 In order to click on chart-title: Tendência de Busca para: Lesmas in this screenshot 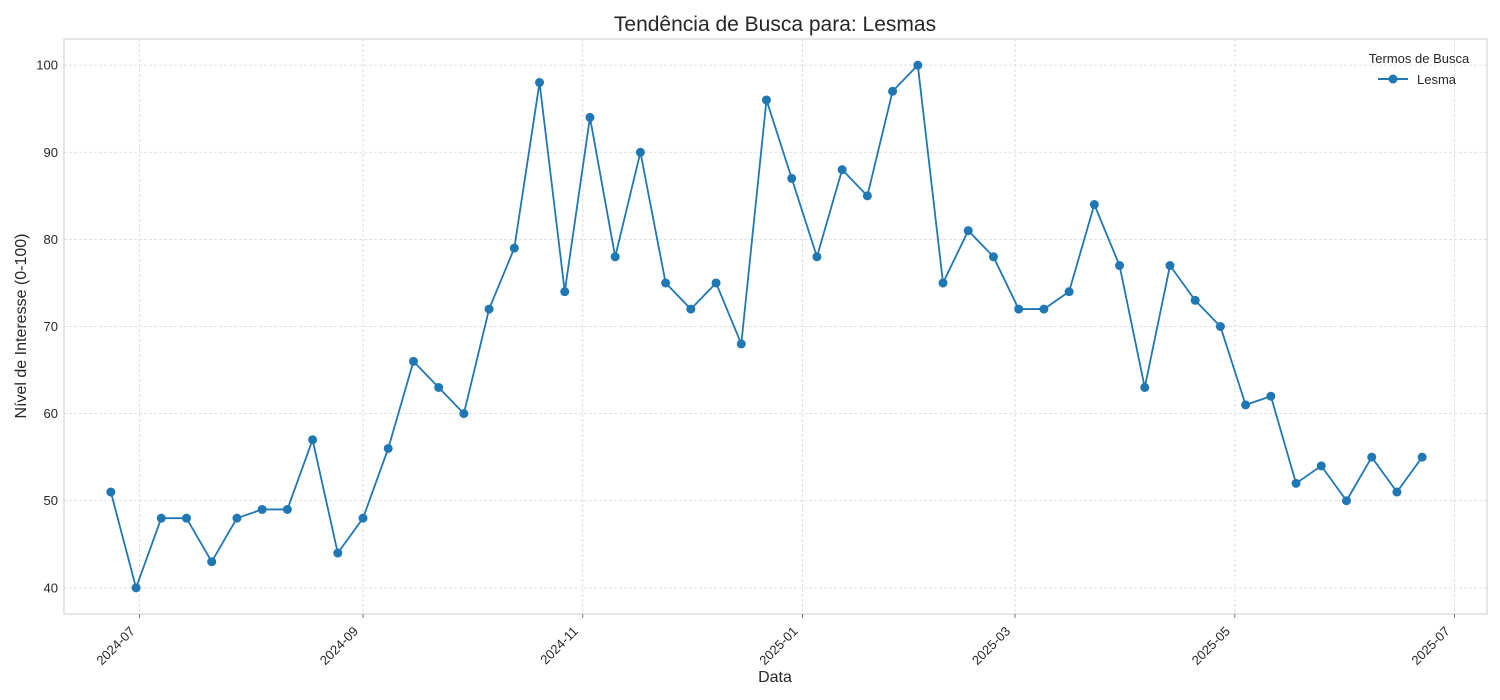, I will do `click(775, 24)`.